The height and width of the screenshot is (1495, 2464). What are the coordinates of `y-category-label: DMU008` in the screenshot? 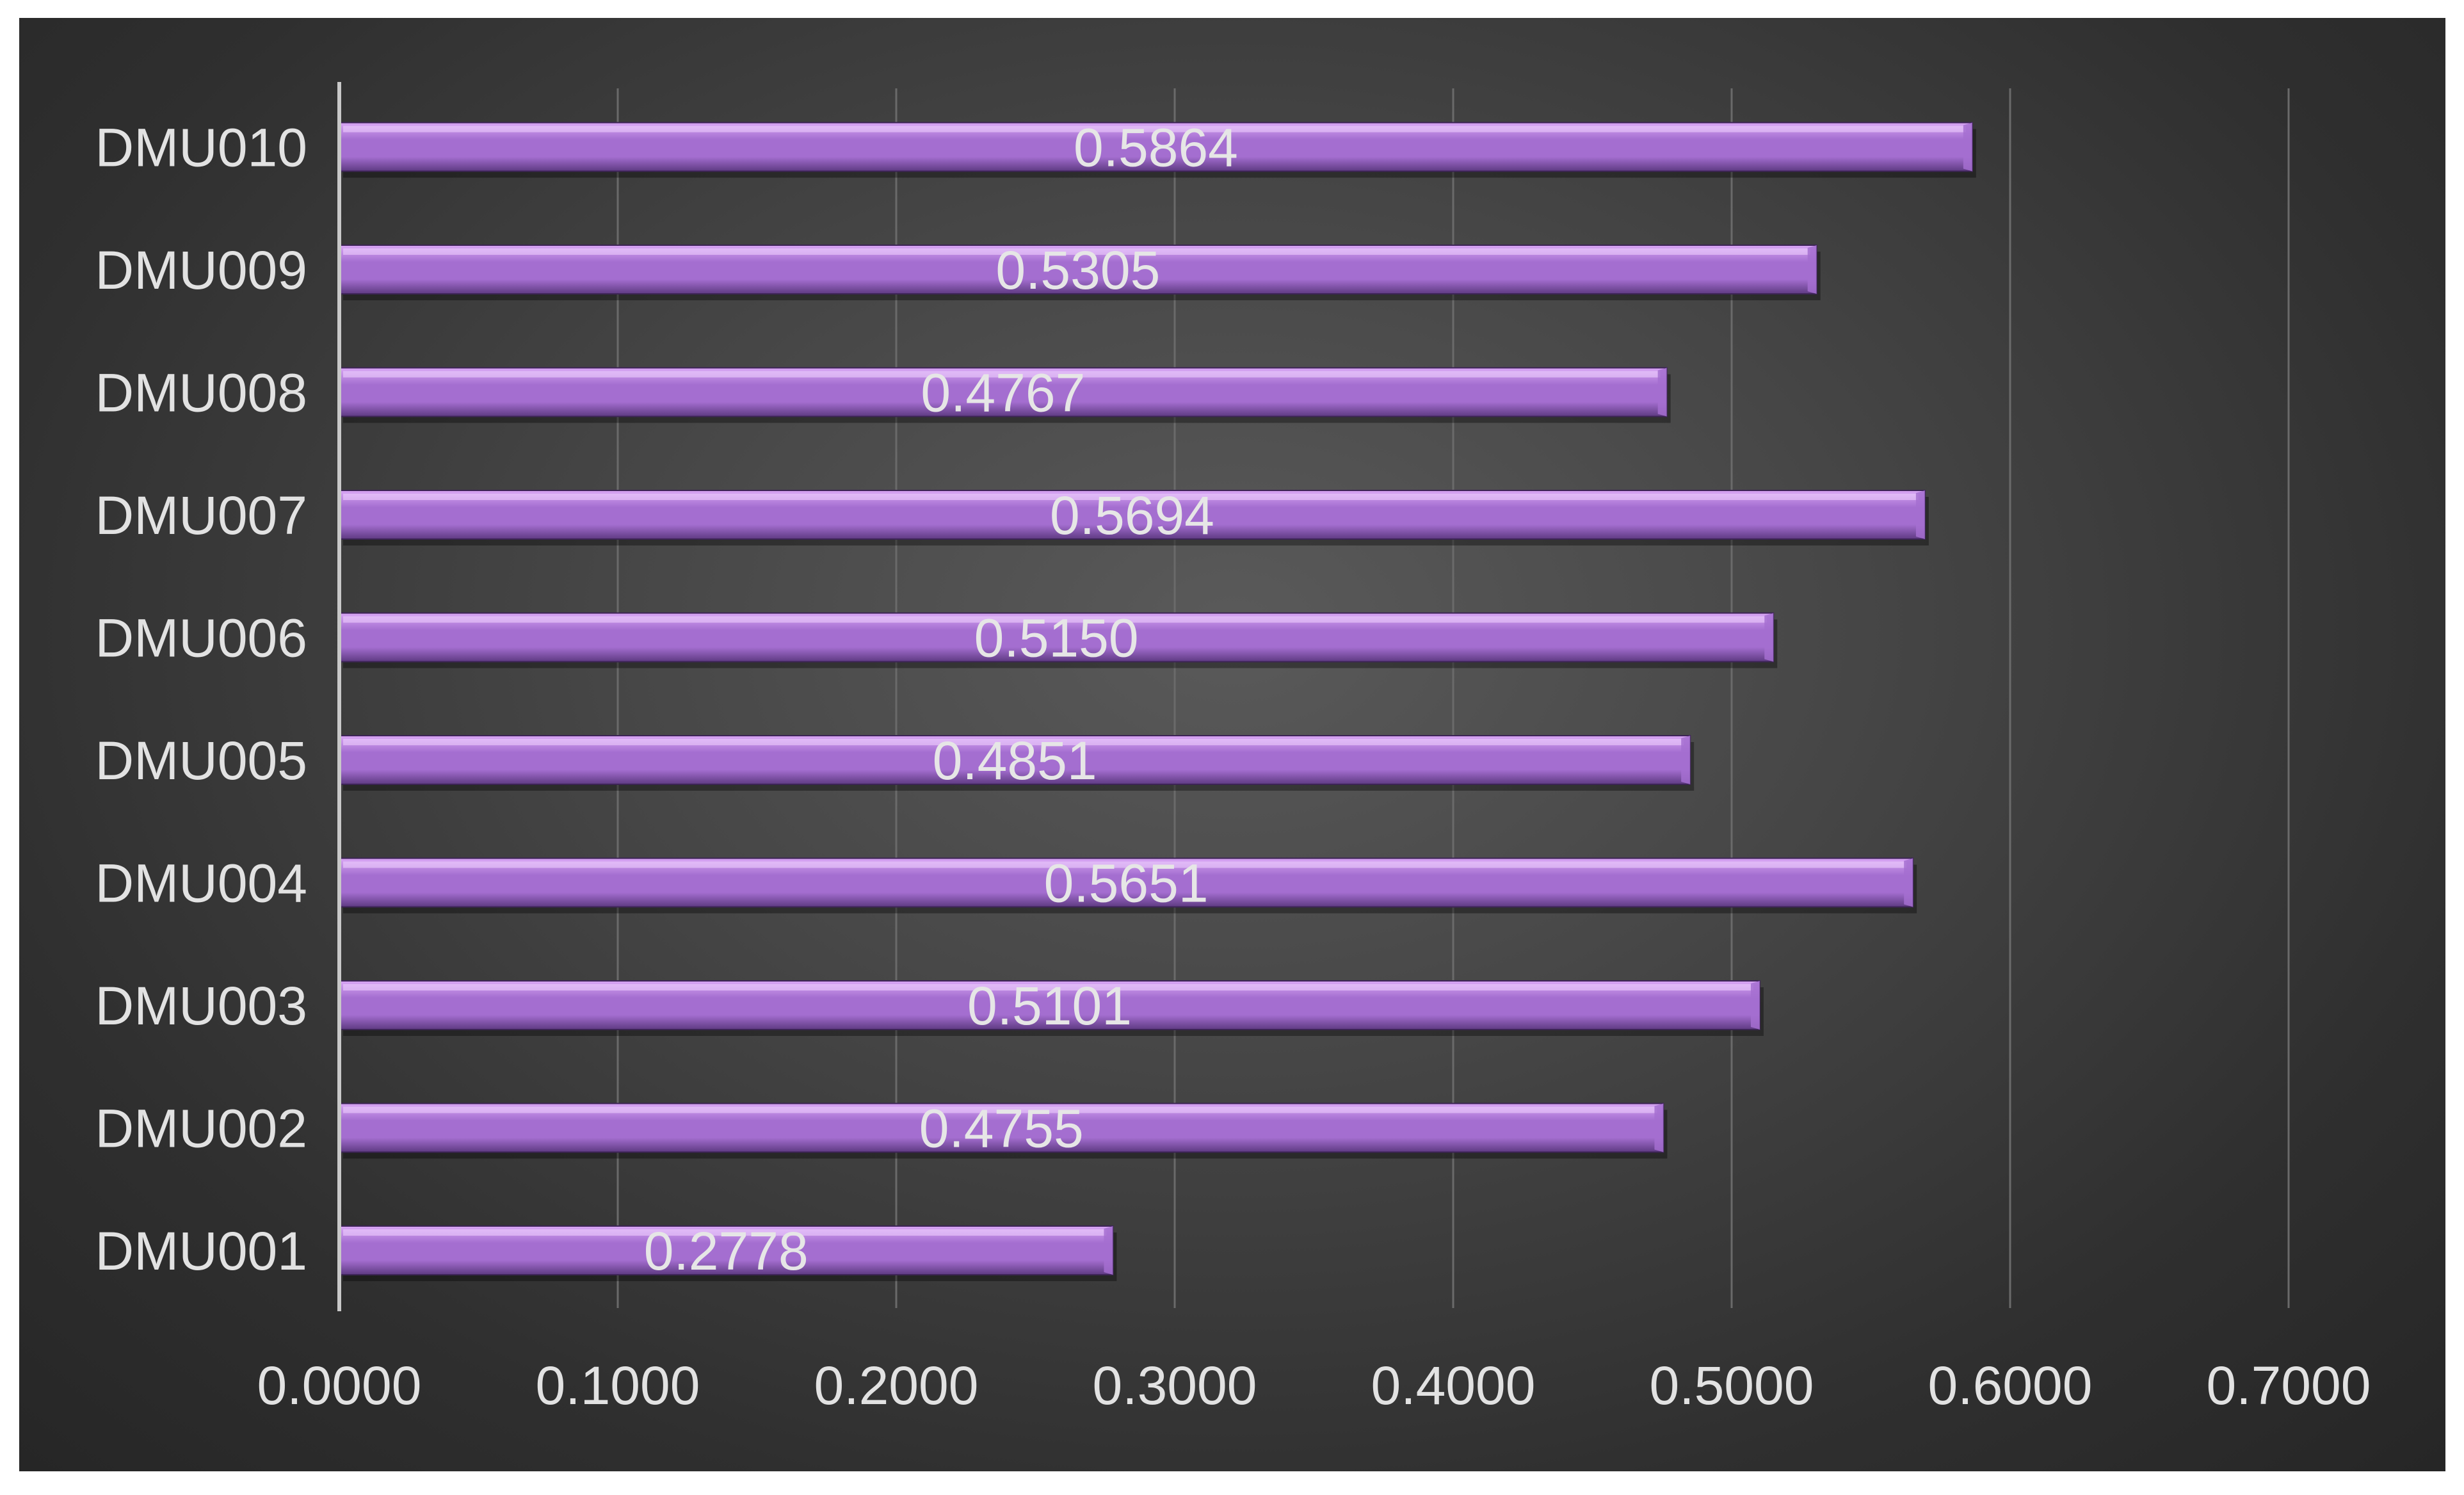 It's located at (201, 393).